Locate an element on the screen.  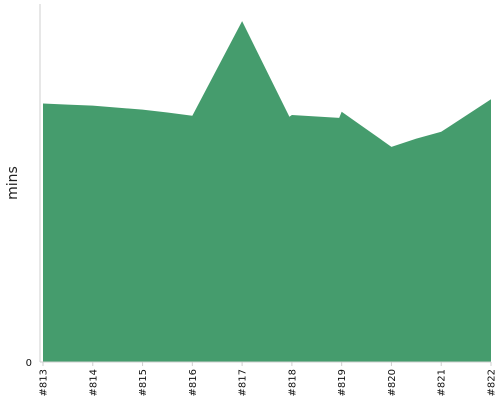
y-axis-ticks: 0 is located at coordinates (29, 363).